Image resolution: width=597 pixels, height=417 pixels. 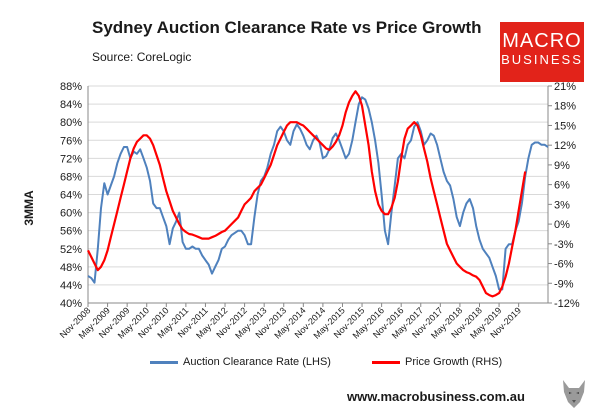 What do you see at coordinates (454, 362) in the screenshot?
I see `legend-label-price: Price Growth (RHS)` at bounding box center [454, 362].